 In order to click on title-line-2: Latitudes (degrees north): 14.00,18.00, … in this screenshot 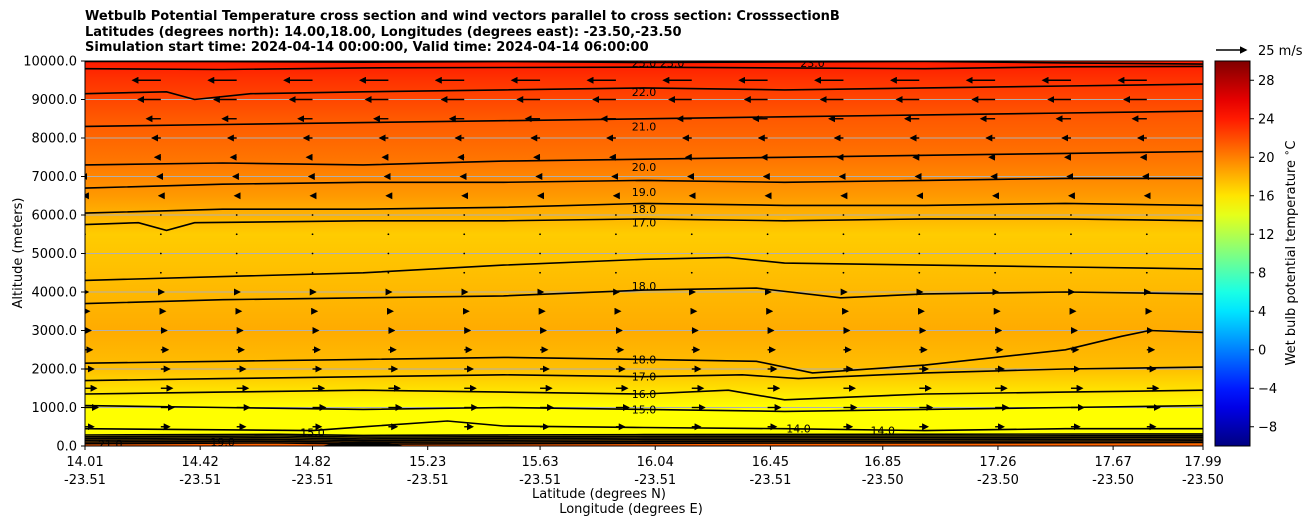, I will do `click(383, 32)`.